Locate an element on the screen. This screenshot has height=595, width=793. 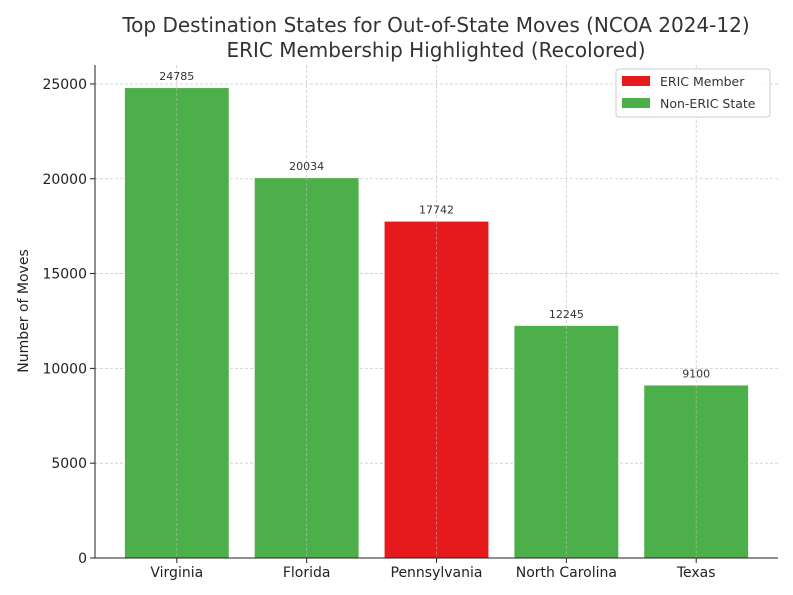
chart-subtitle: ERIC Membership Highlighted (Recolored) is located at coordinates (435, 50).